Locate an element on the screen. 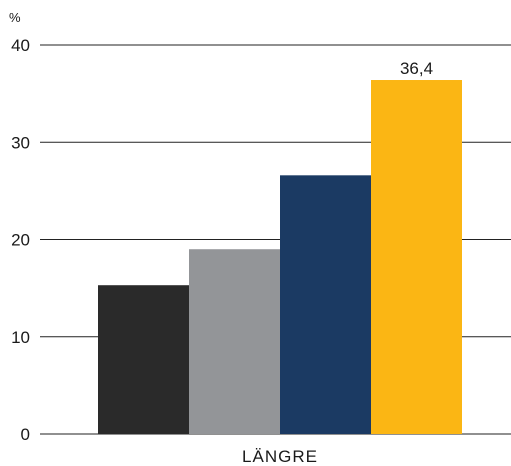  y-tick-label: 40 is located at coordinates (20, 45).